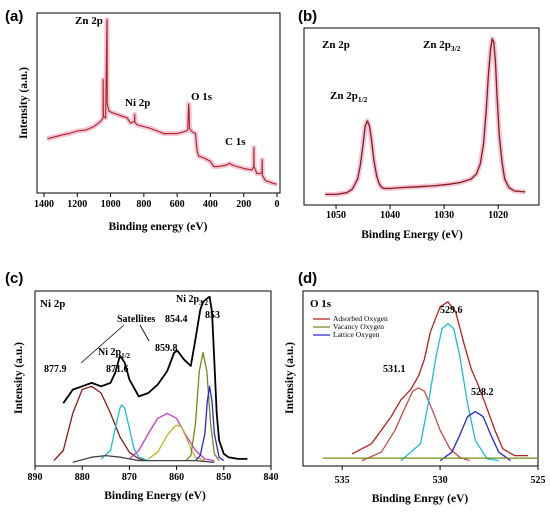 The width and height of the screenshot is (550, 522). I want to click on x-tick-label: 400, so click(210, 204).